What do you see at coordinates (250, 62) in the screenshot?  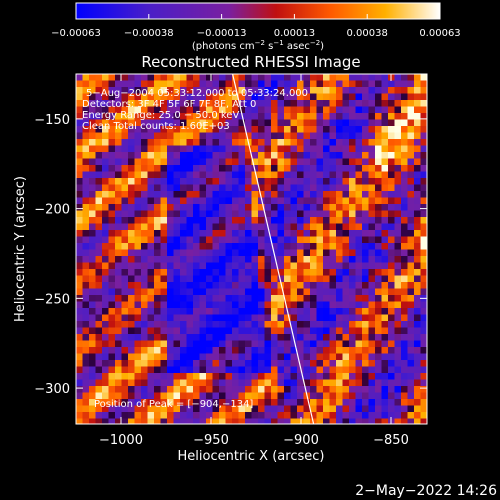 I see `chart-title: Reconstructed RHESSI Image` at bounding box center [250, 62].